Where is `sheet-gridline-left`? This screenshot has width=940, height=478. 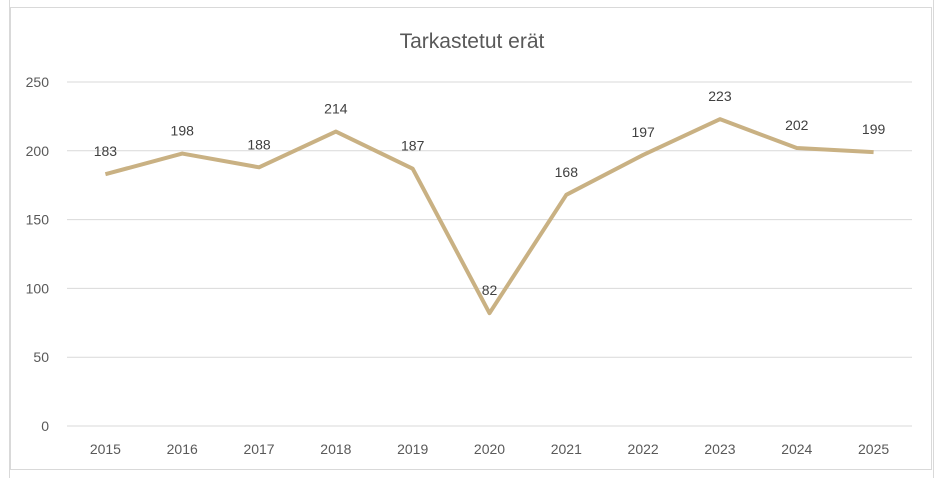
sheet-gridline-left is located at coordinates (9, 239).